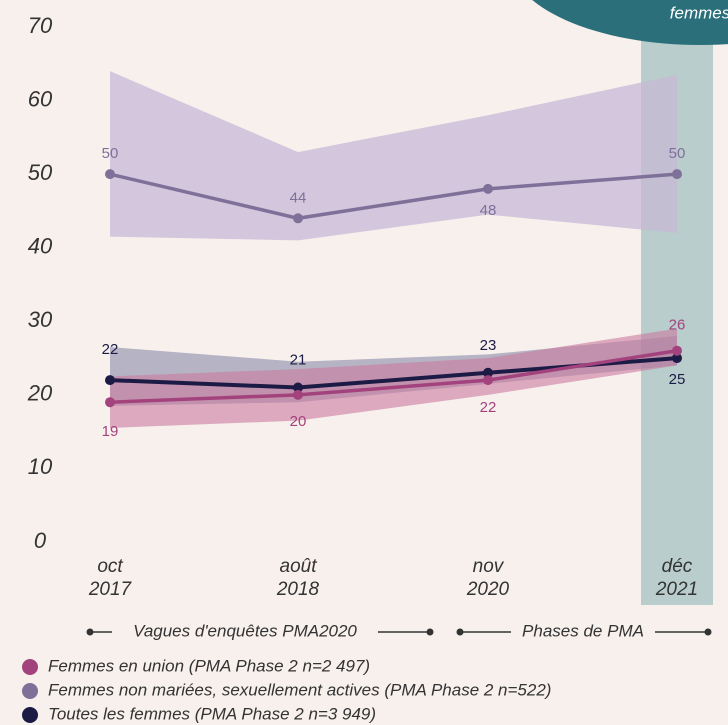 The image size is (728, 725). Describe the element at coordinates (212, 713) in the screenshot. I see `legend-label: Toutes les femmes (PMA Phase 2 n=3 949)` at that location.